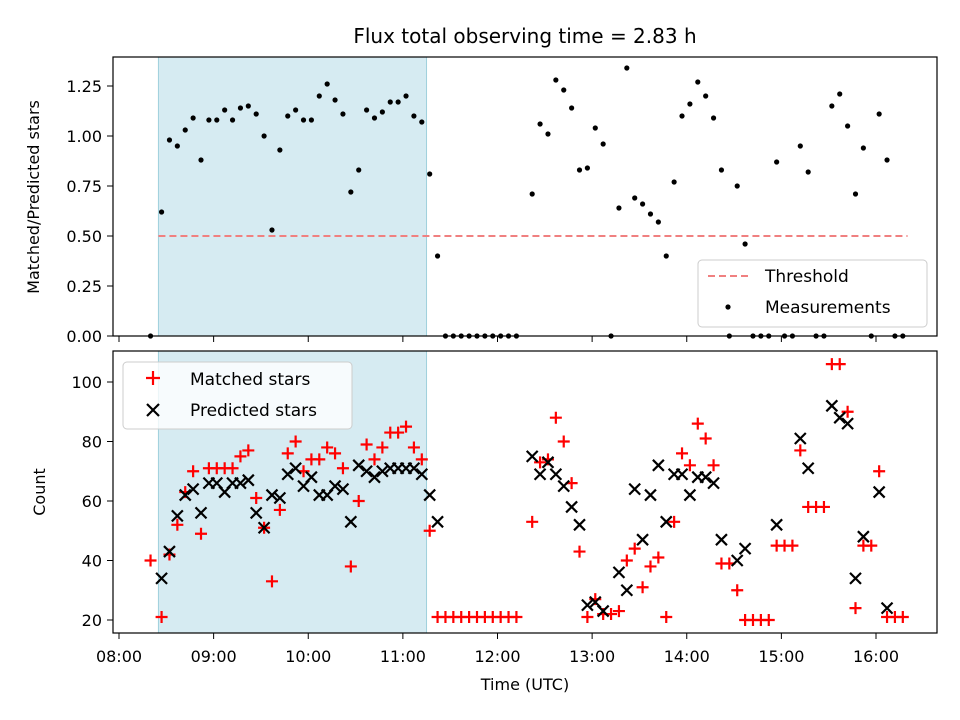 This screenshot has height=720, width=960. I want to click on bottom-legend-box, so click(237, 395).